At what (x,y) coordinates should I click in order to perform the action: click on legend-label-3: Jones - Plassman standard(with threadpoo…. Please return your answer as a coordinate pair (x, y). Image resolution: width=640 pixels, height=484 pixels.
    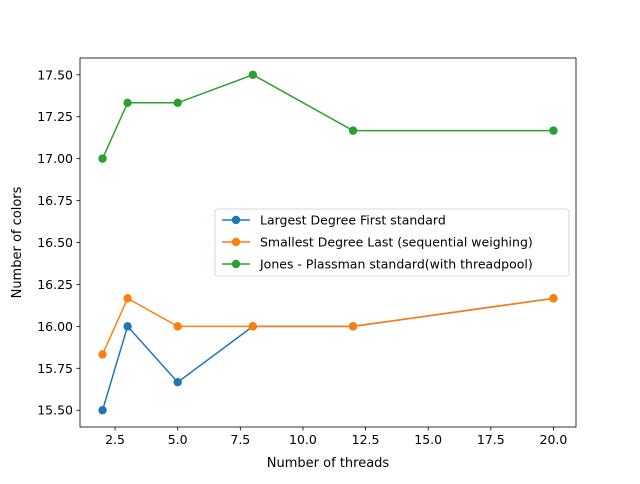
    Looking at the image, I should click on (396, 264).